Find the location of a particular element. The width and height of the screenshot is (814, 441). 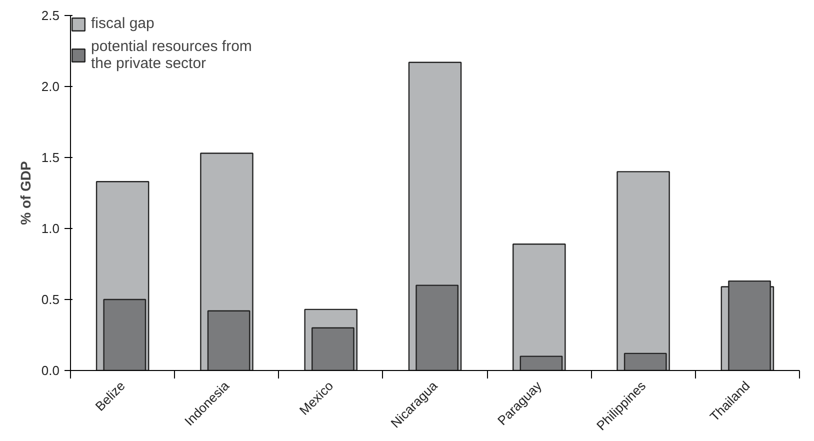

y-tick-label: 2.0 is located at coordinates (50, 86).